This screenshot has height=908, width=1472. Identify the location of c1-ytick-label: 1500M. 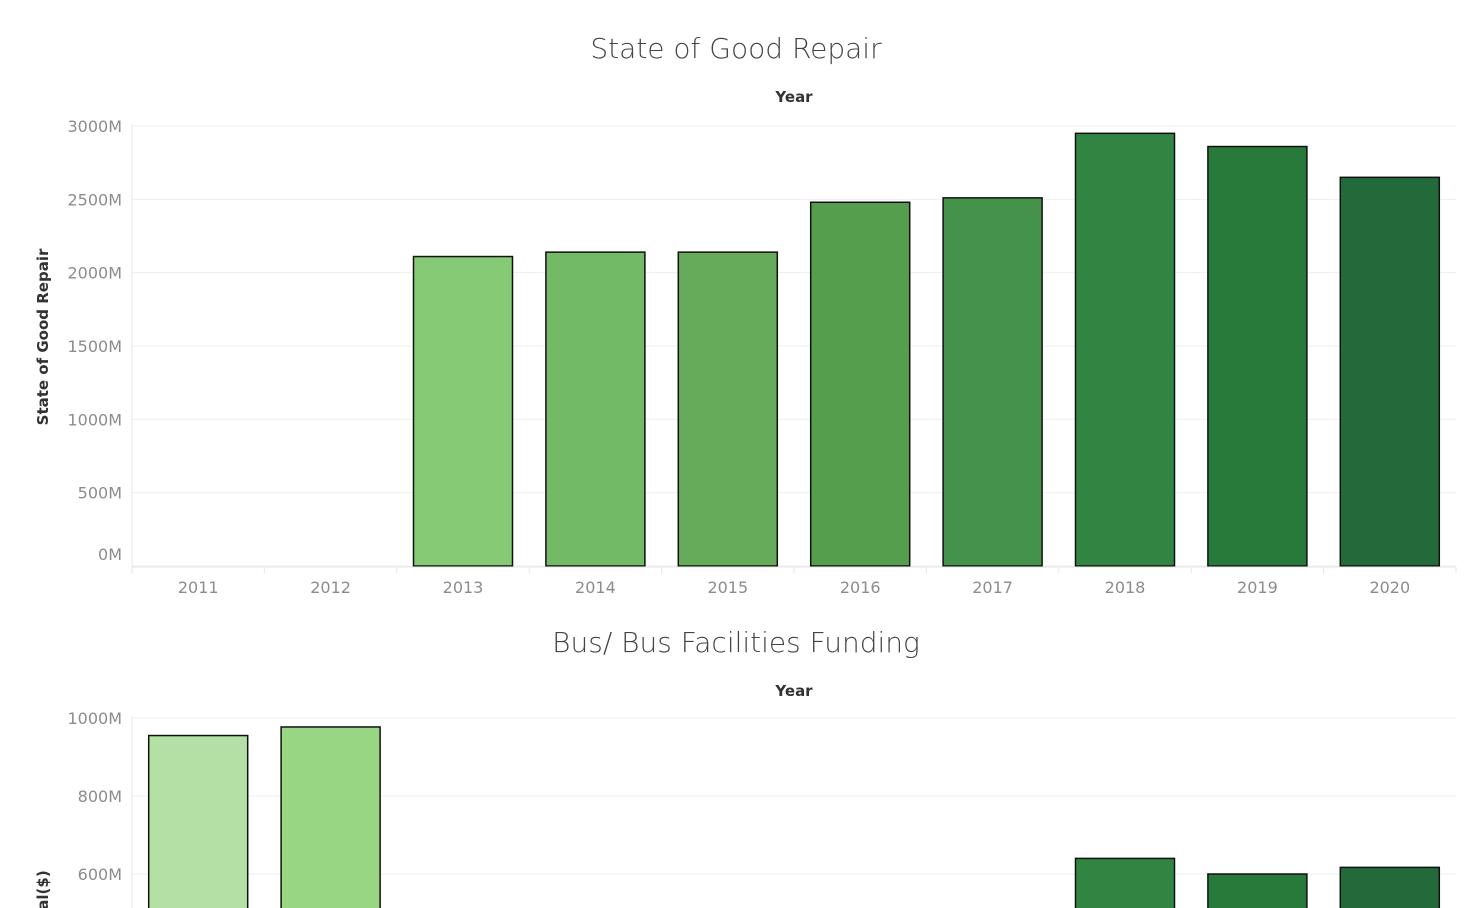
(94, 346).